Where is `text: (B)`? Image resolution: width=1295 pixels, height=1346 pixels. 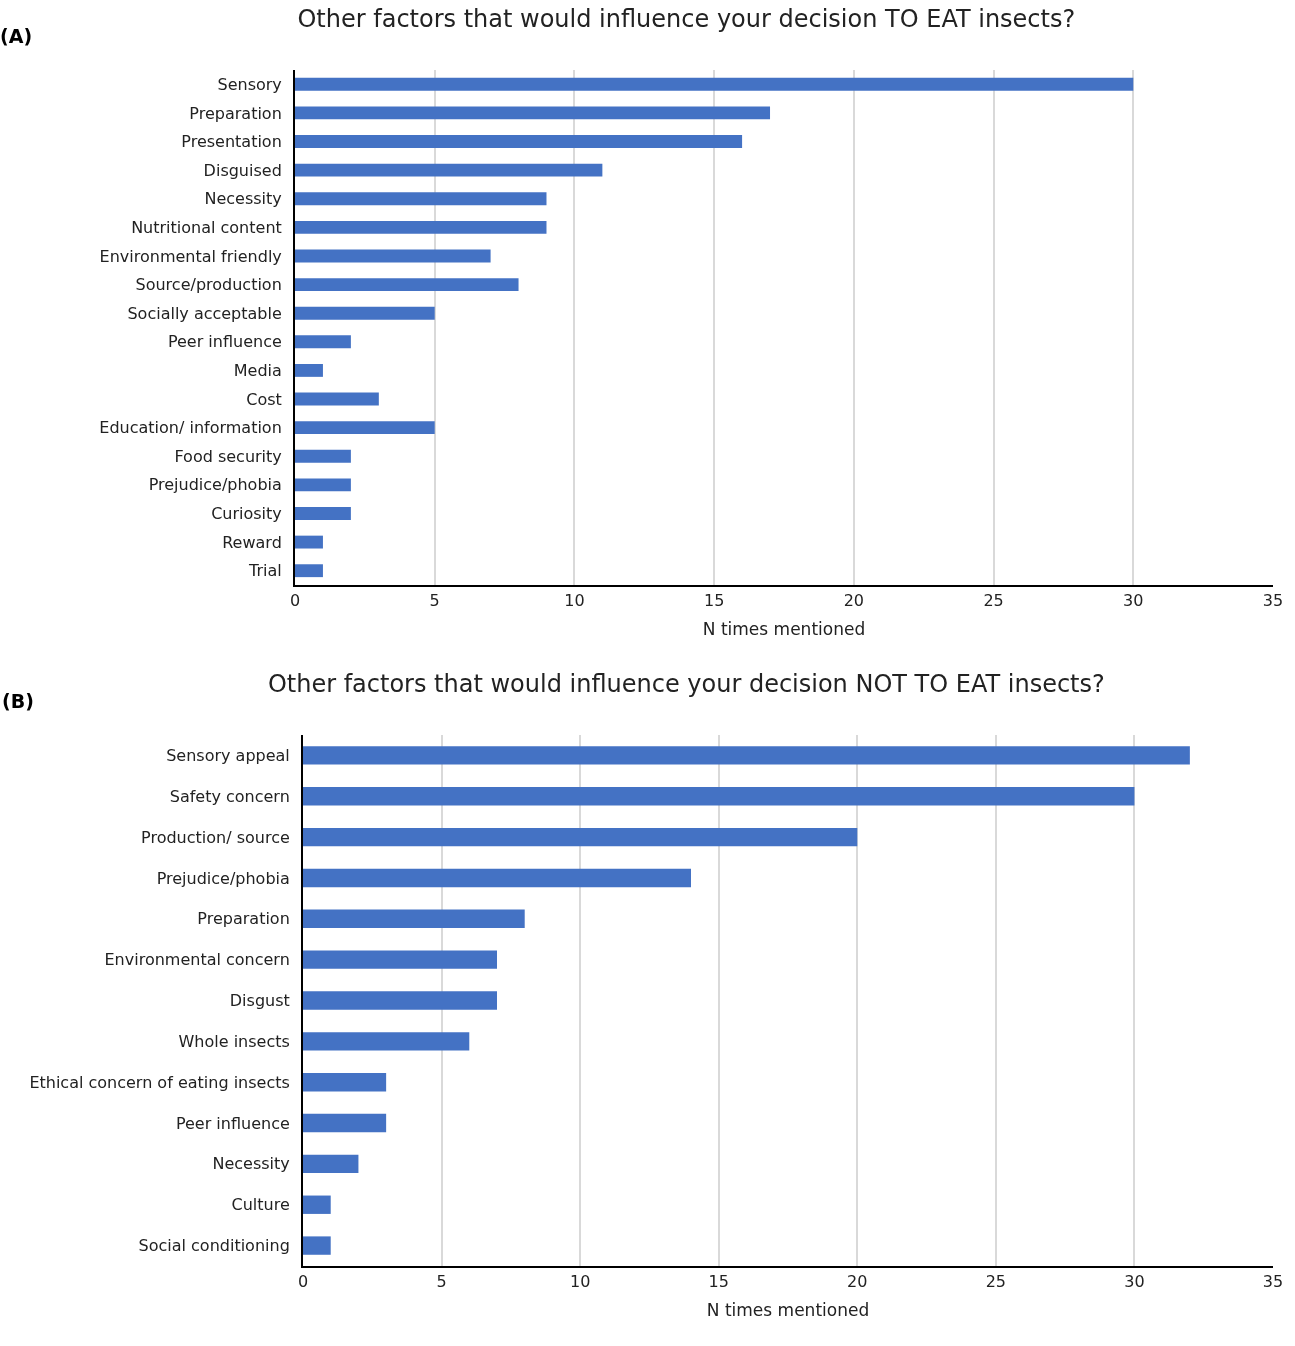
text: (B) is located at coordinates (18, 701).